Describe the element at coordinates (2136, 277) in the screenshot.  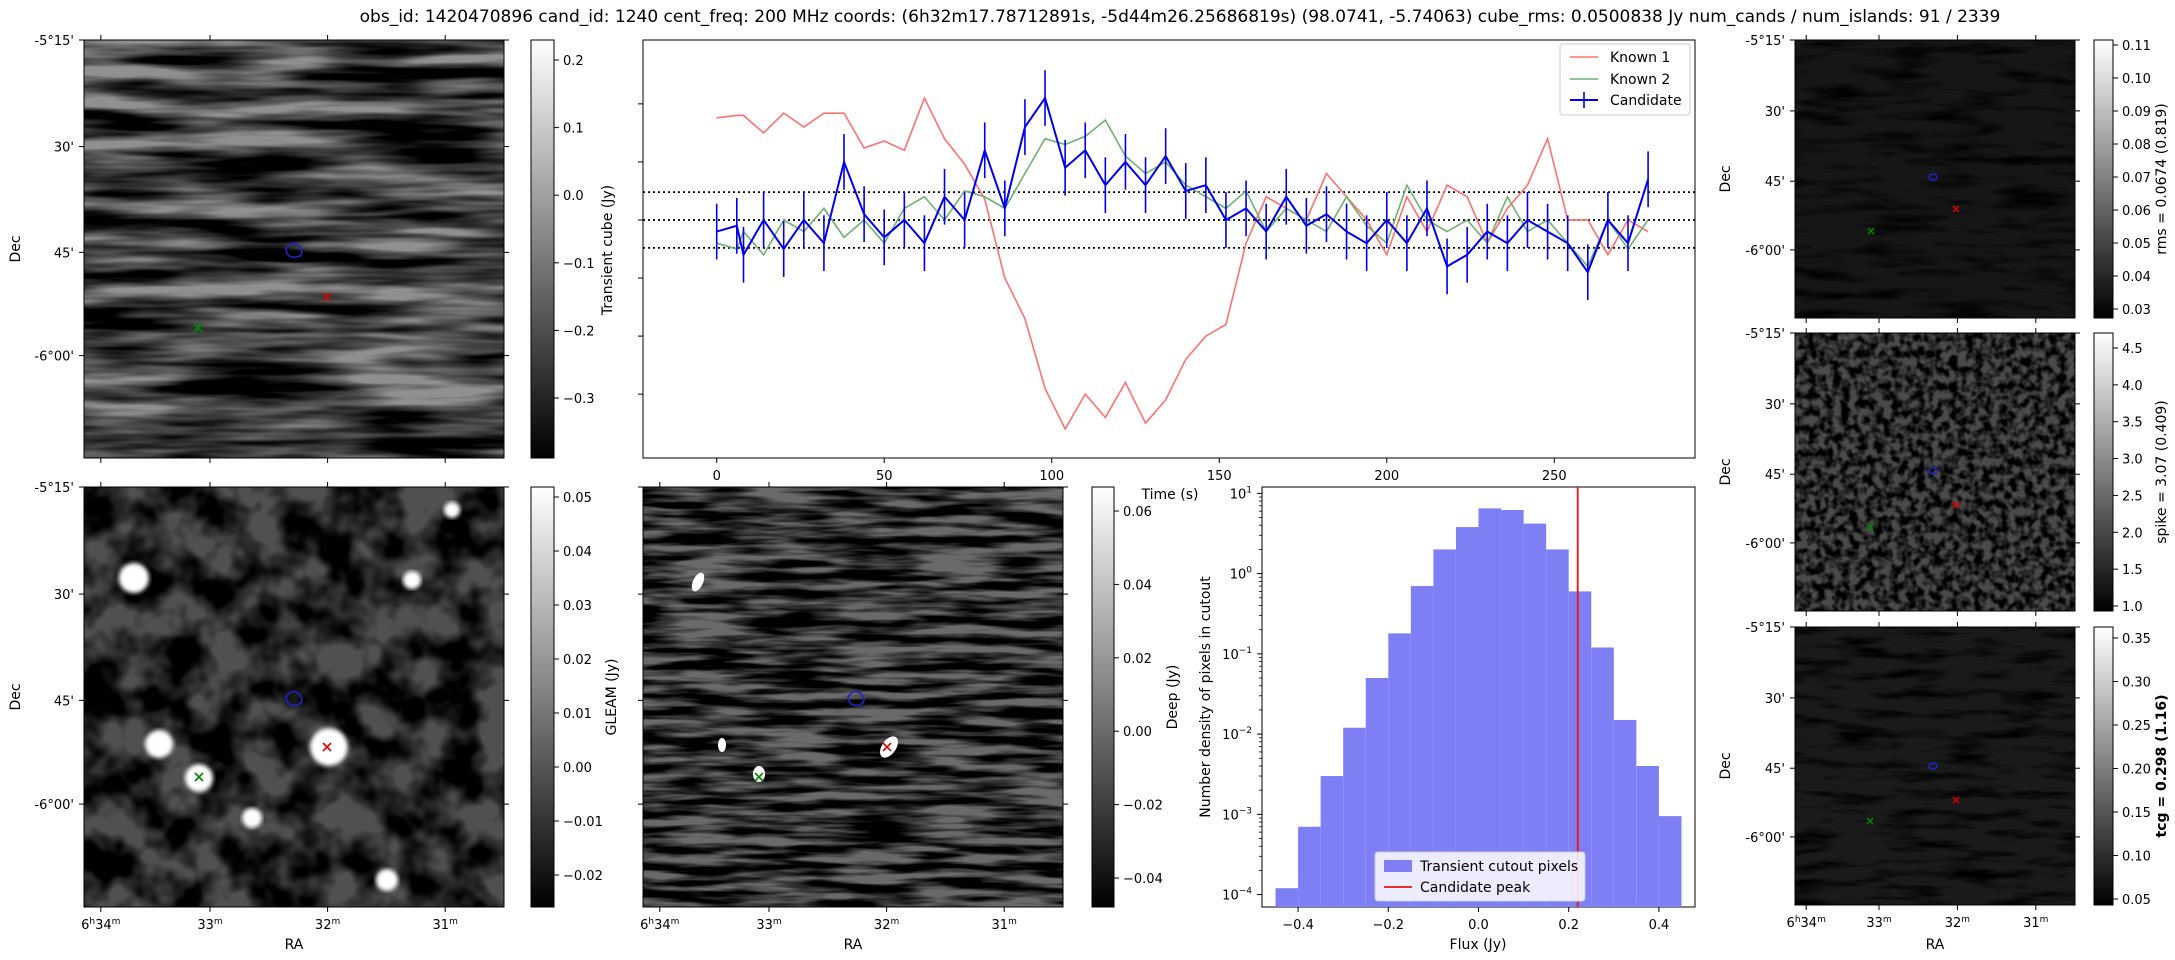
I see `colorbar-tick-label: 0.04` at that location.